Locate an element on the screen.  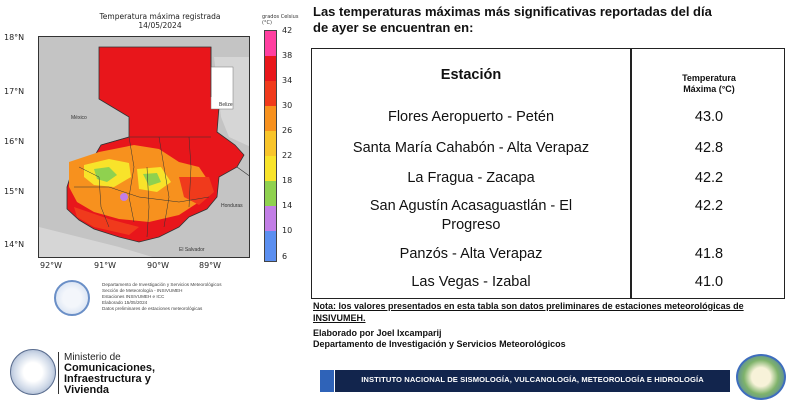
temperature-colorbar is located at coordinates (270, 146).